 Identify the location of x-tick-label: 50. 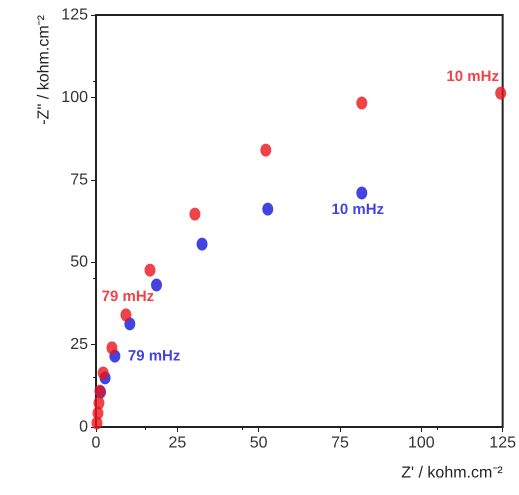
(259, 443).